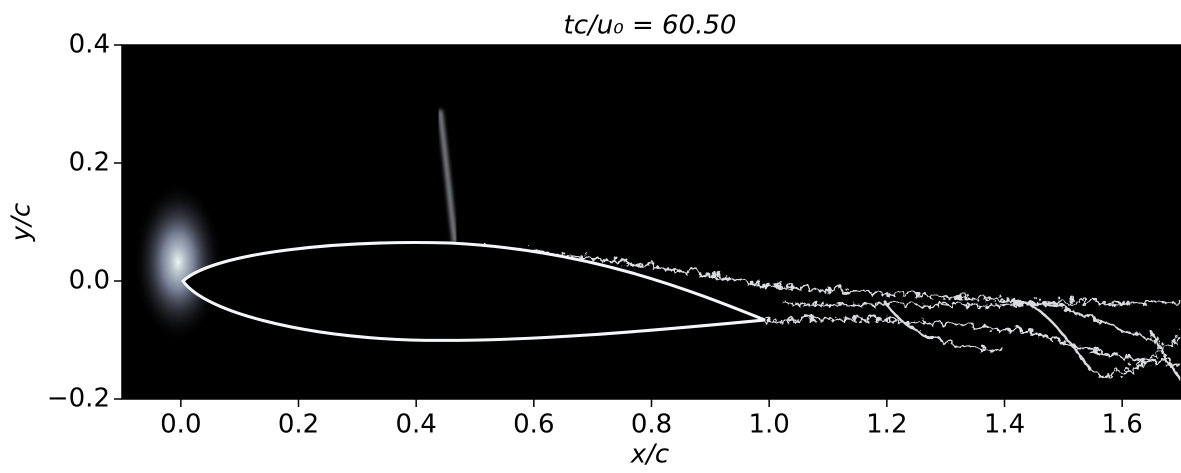 This screenshot has height=473, width=1181. Describe the element at coordinates (651, 425) in the screenshot. I see `x-tick-label: 0.8` at that location.